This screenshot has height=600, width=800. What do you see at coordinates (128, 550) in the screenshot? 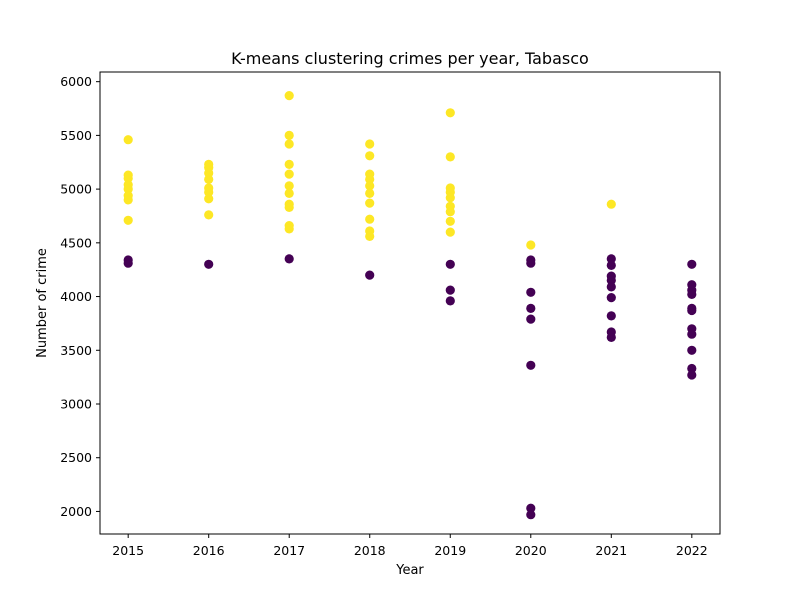
I see `x-tick-label: 2015` at bounding box center [128, 550].